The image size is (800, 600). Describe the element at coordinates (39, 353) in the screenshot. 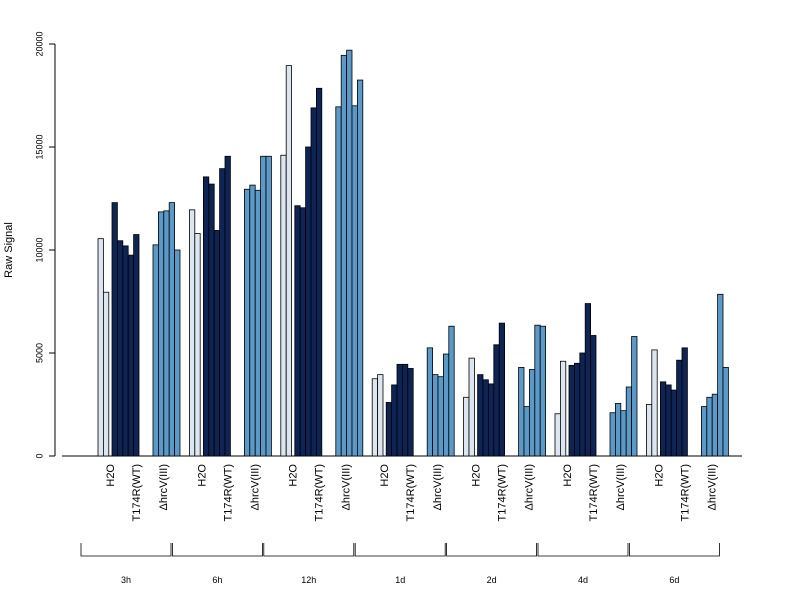

I see `y-tick-label: 5000` at that location.